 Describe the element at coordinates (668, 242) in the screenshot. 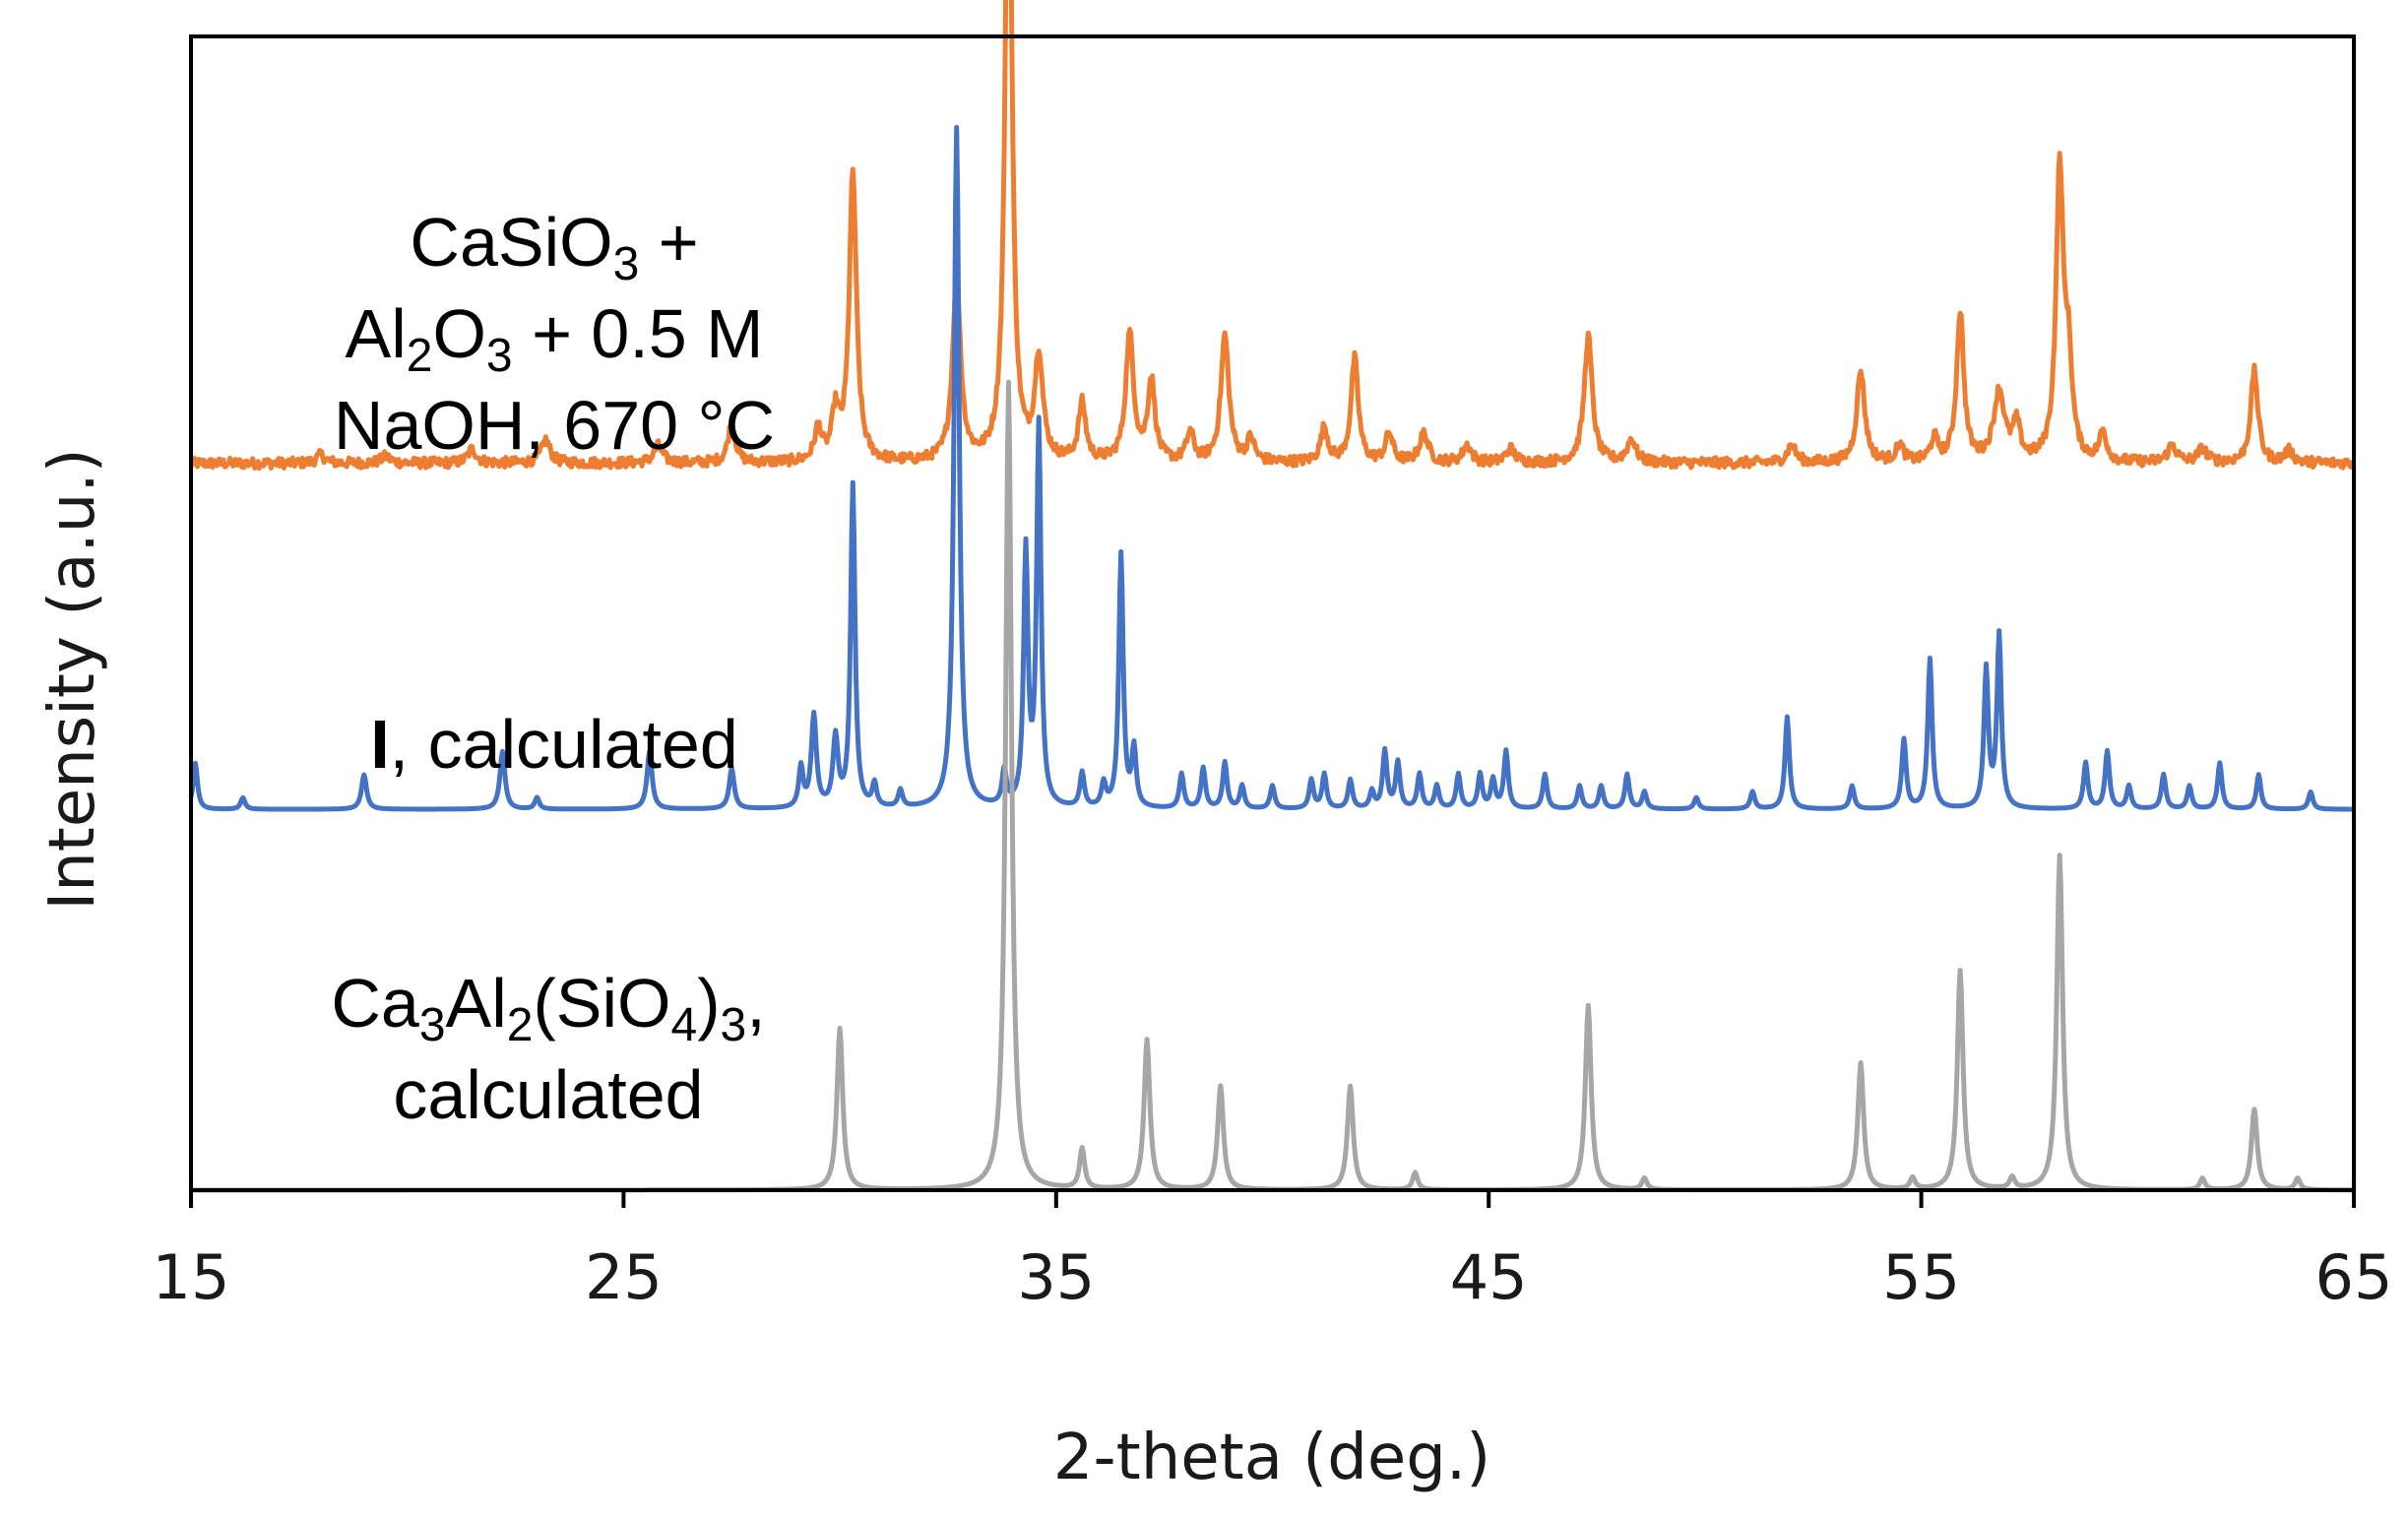

I see `series-label-segment: +` at that location.